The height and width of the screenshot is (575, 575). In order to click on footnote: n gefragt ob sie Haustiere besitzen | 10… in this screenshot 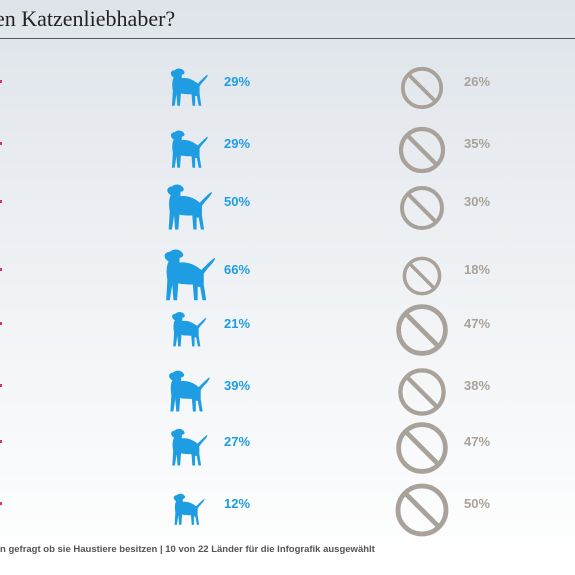, I will do `click(187, 549)`.